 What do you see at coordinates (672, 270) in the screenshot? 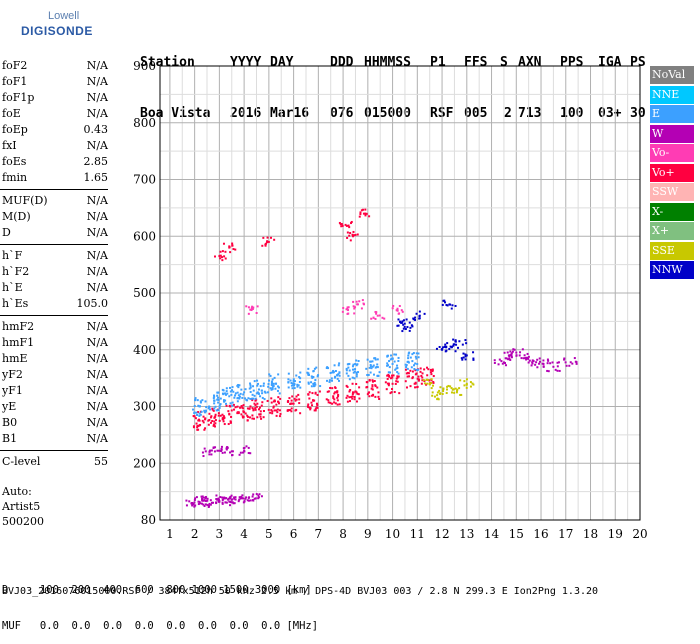
I see `legend-entry: NNW` at bounding box center [672, 270].